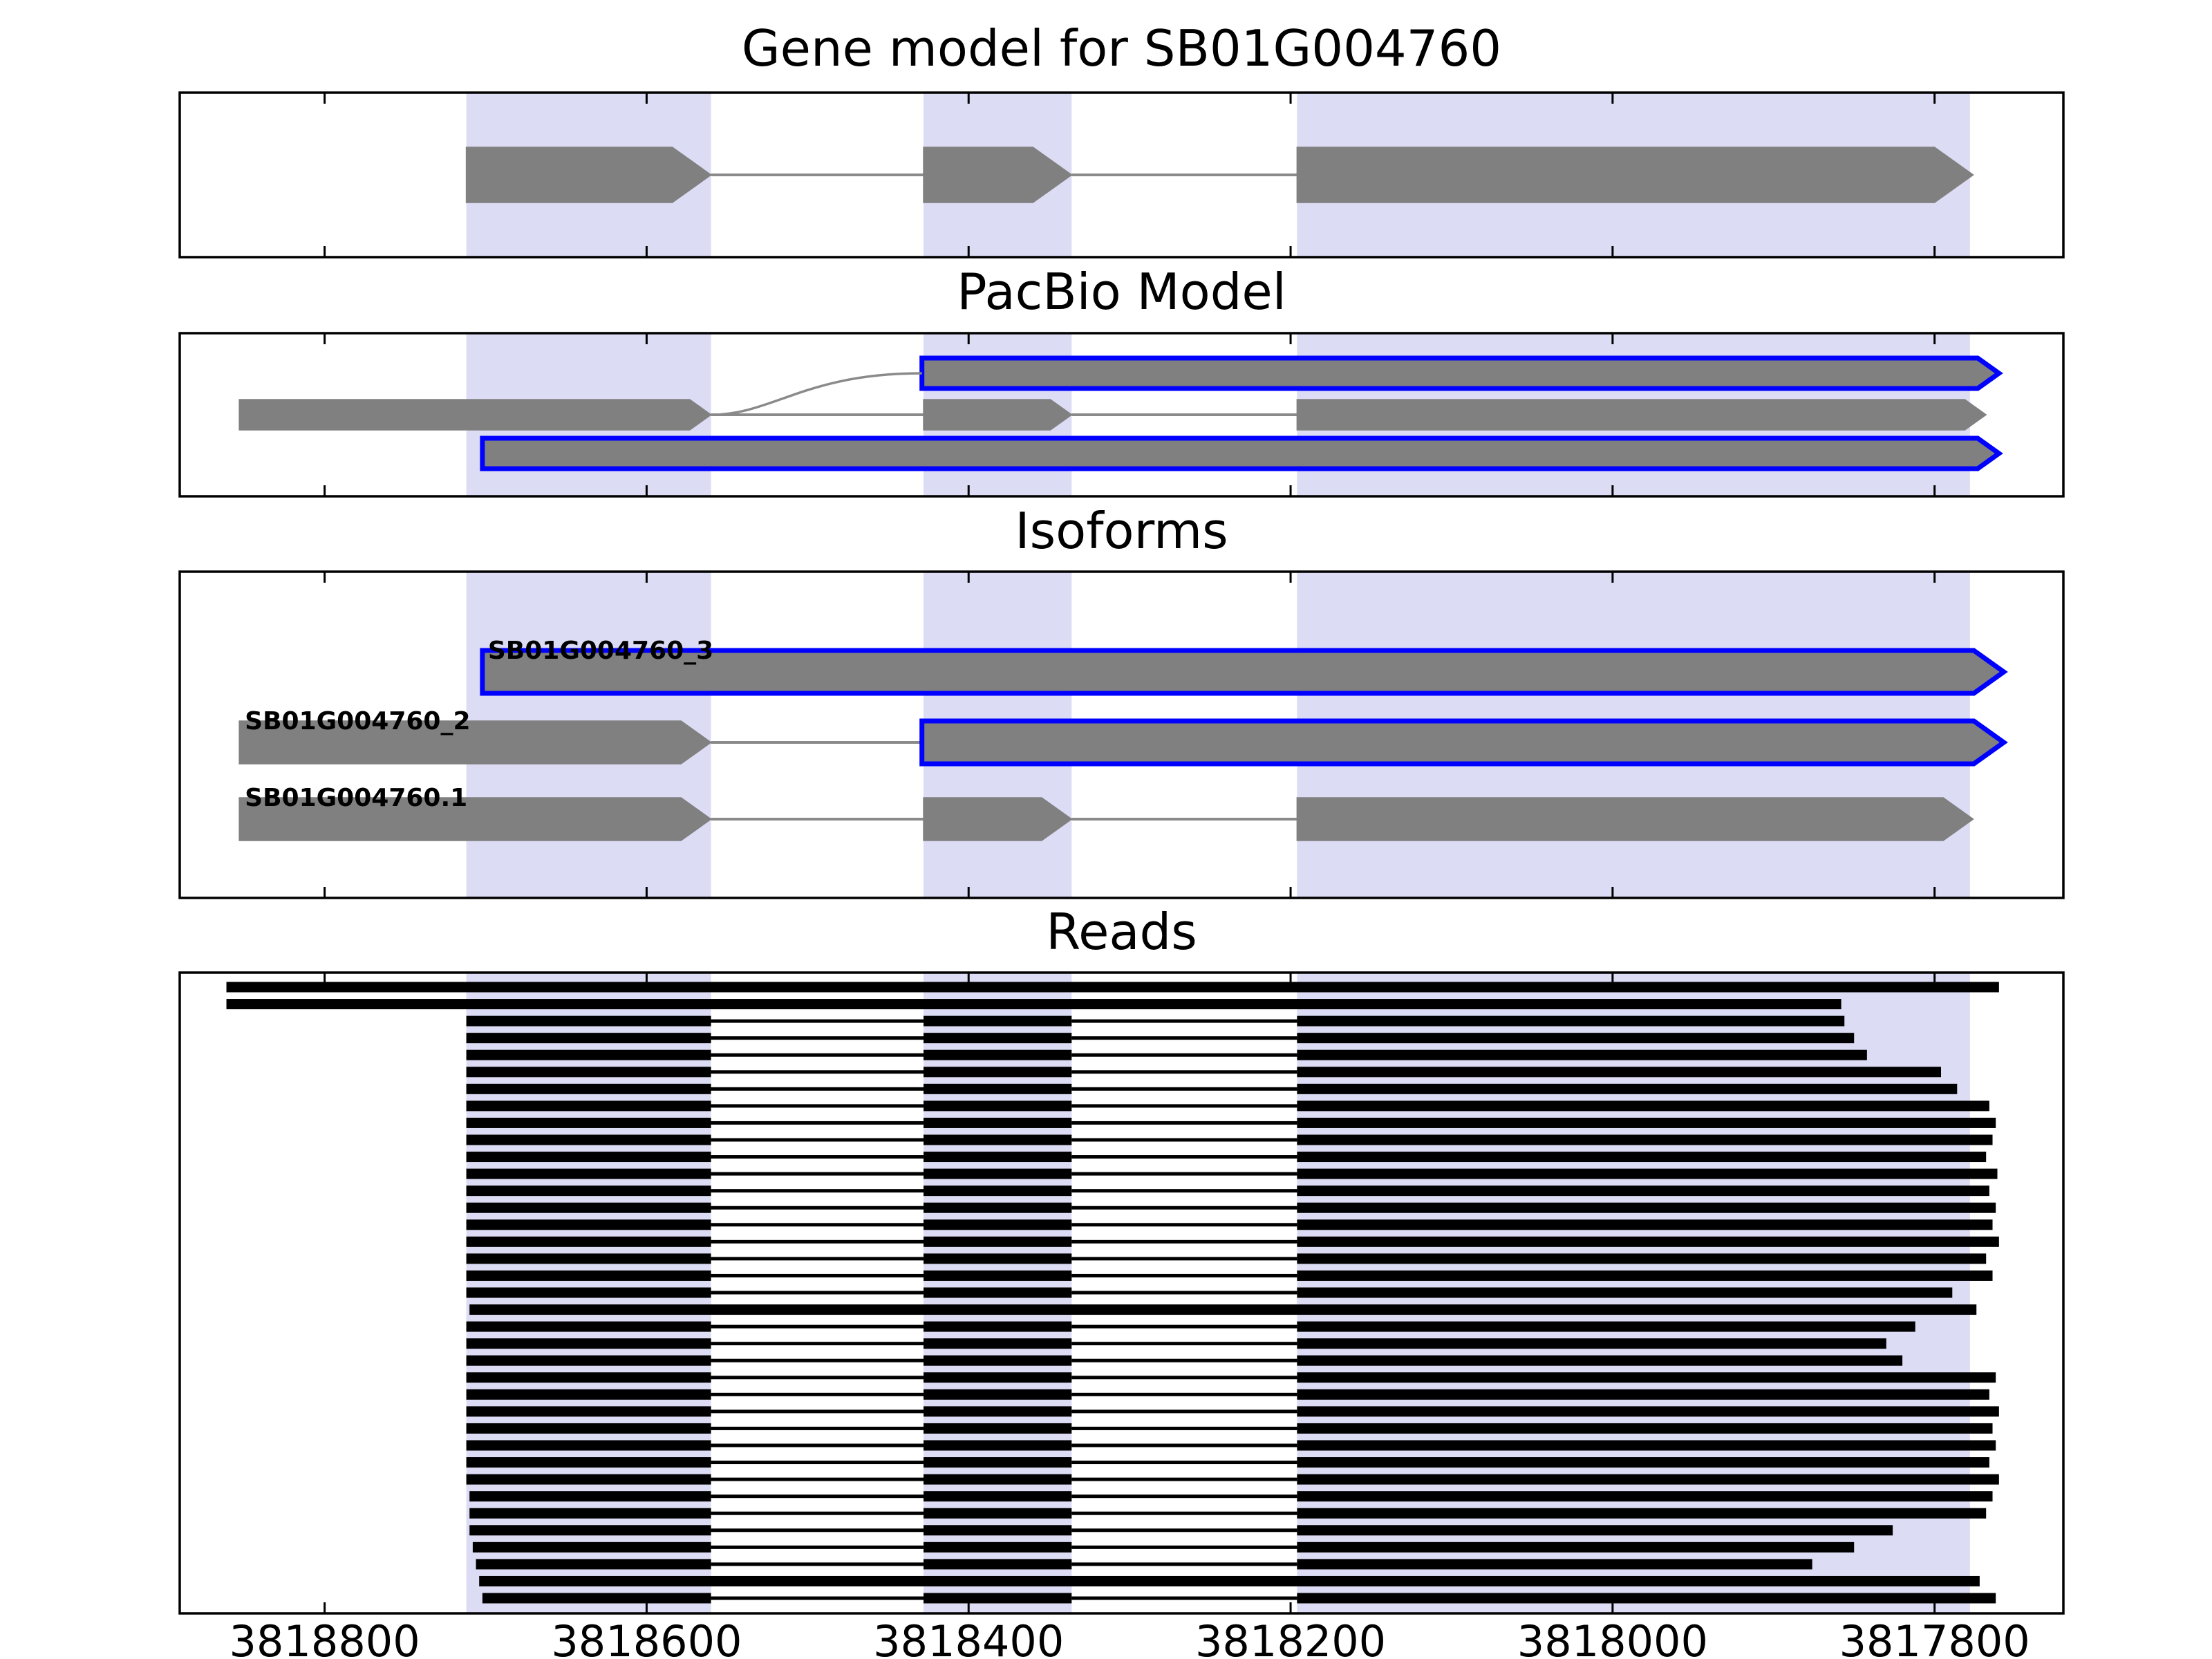 The height and width of the screenshot is (1659, 2212). Describe the element at coordinates (646, 1638) in the screenshot. I see `x-tick-label: 3818600` at that location.